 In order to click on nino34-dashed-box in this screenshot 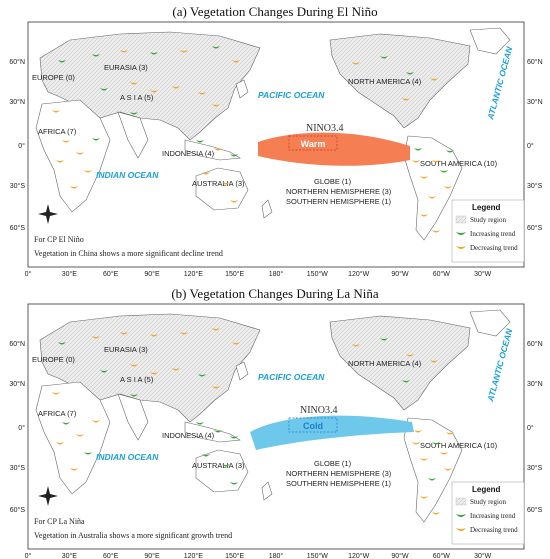, I will do `click(313, 425)`.